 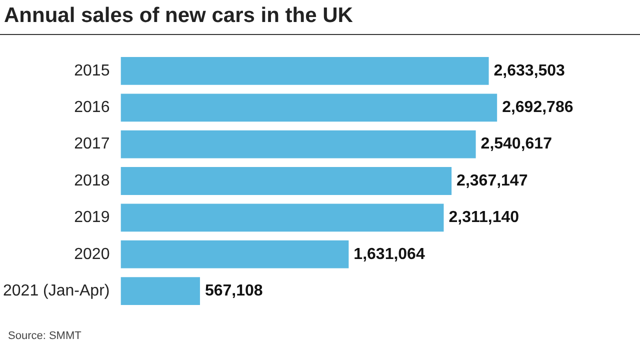 What do you see at coordinates (530, 71) in the screenshot?
I see `data-label: 2,633,503` at bounding box center [530, 71].